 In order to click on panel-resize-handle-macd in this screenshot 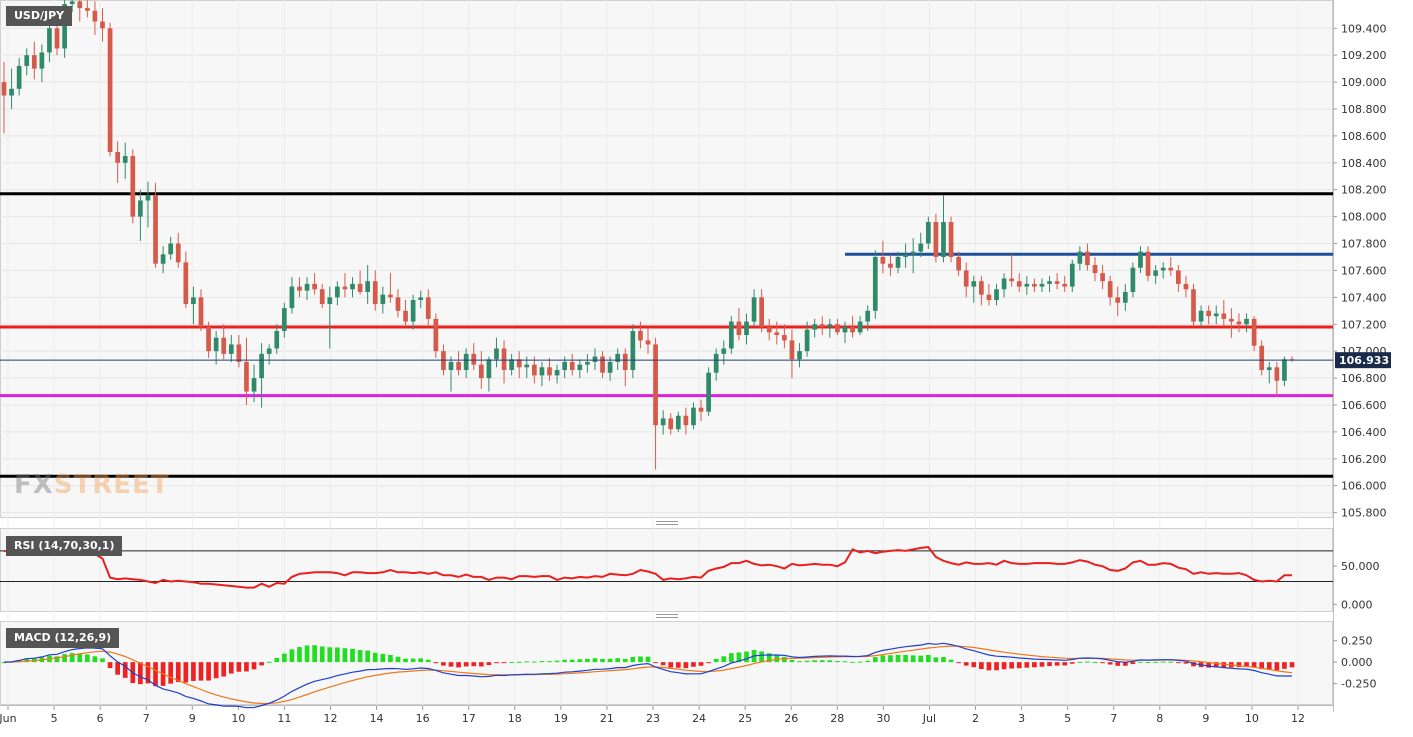, I will do `click(666, 616)`.